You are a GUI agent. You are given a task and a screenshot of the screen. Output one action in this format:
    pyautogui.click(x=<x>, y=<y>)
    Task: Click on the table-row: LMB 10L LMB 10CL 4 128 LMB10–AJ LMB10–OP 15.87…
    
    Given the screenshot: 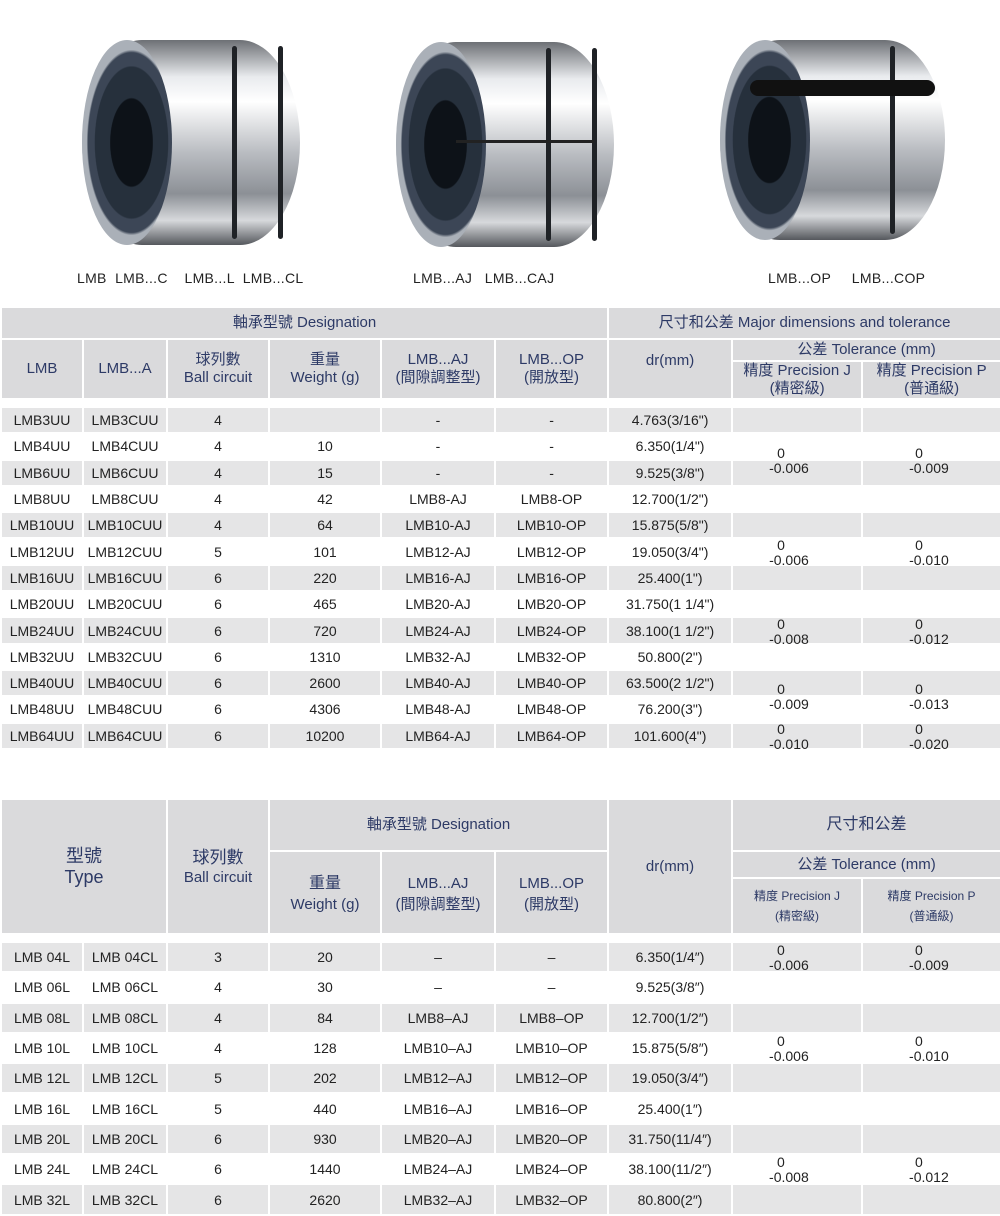 What is the action you would take?
    pyautogui.click(x=500, y=1048)
    